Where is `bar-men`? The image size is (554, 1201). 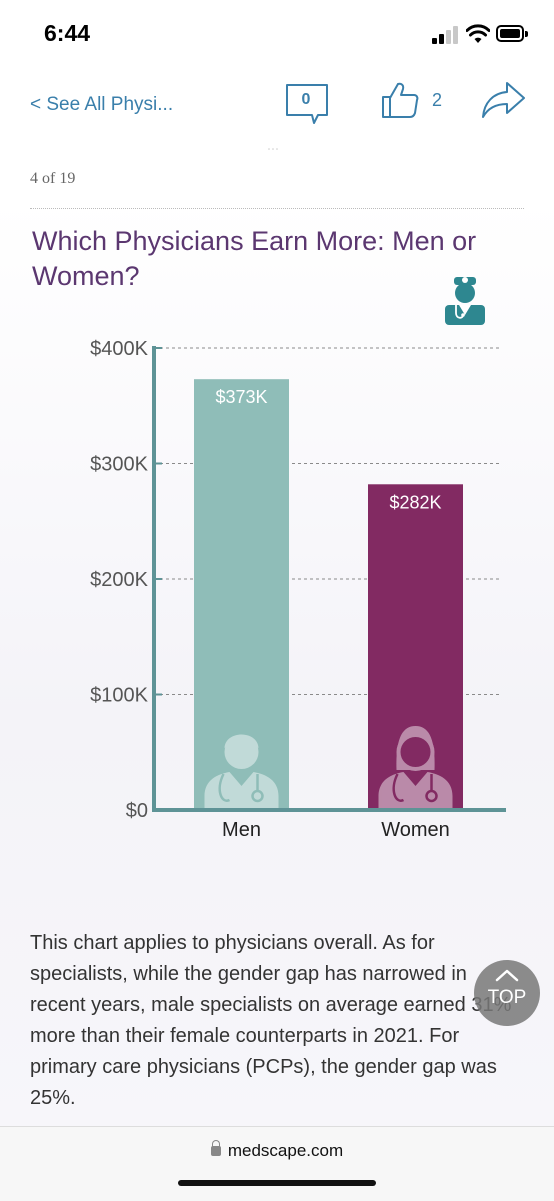
bar-men is located at coordinates (241, 594).